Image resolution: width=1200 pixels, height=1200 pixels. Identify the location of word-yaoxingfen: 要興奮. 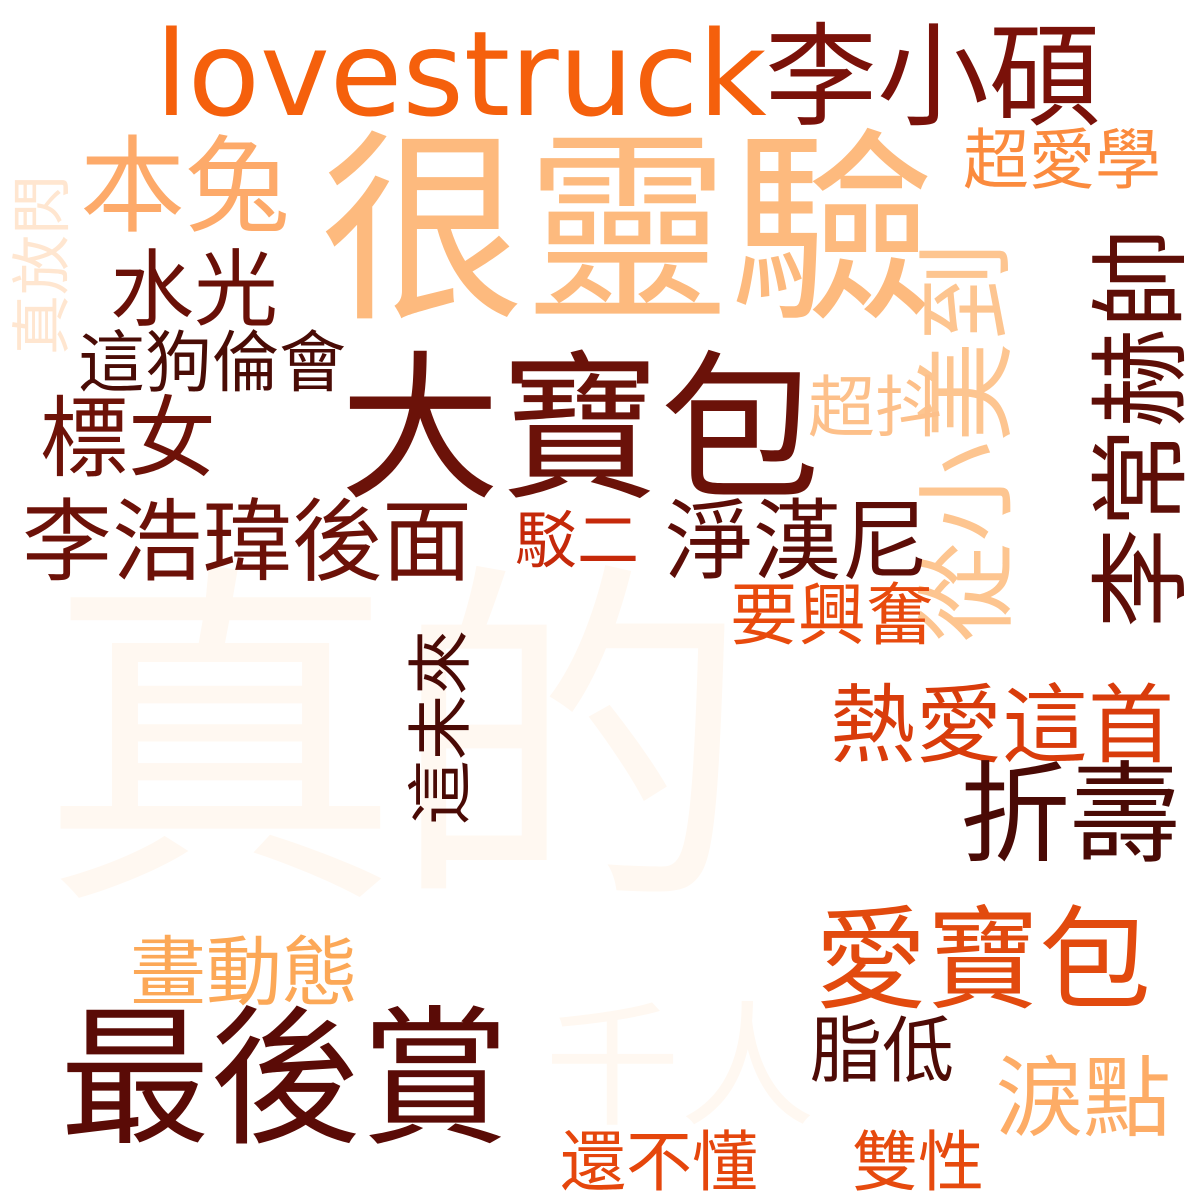
(832, 616).